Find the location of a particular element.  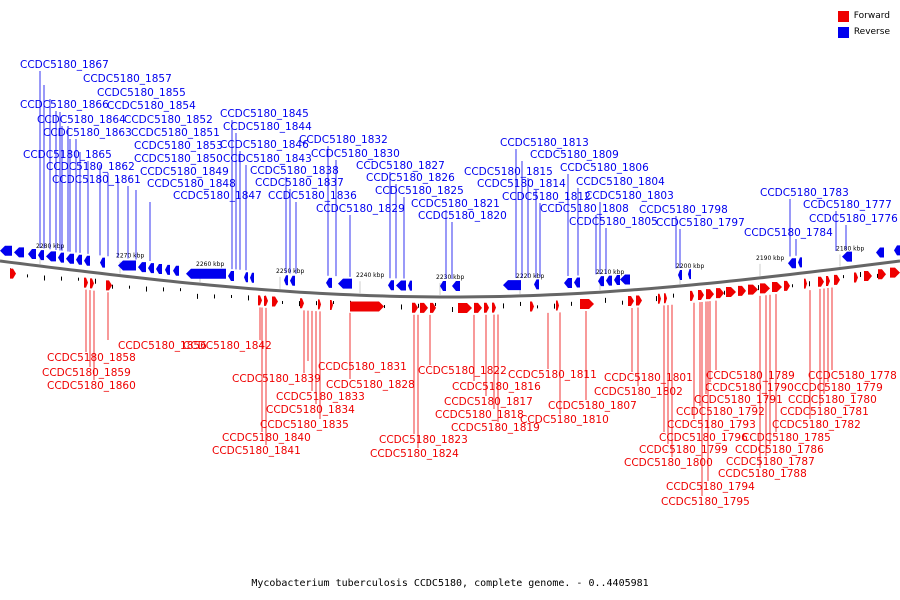

forward-gene-label: CCDC5180_1839 is located at coordinates (276, 379).